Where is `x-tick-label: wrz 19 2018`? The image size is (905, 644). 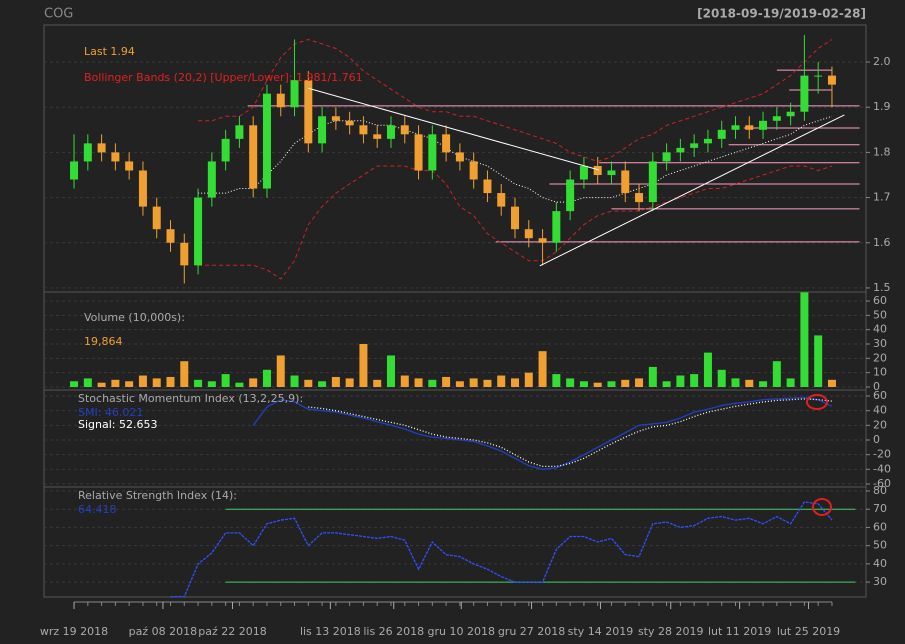 x-tick-label: wrz 19 2018 is located at coordinates (74, 631).